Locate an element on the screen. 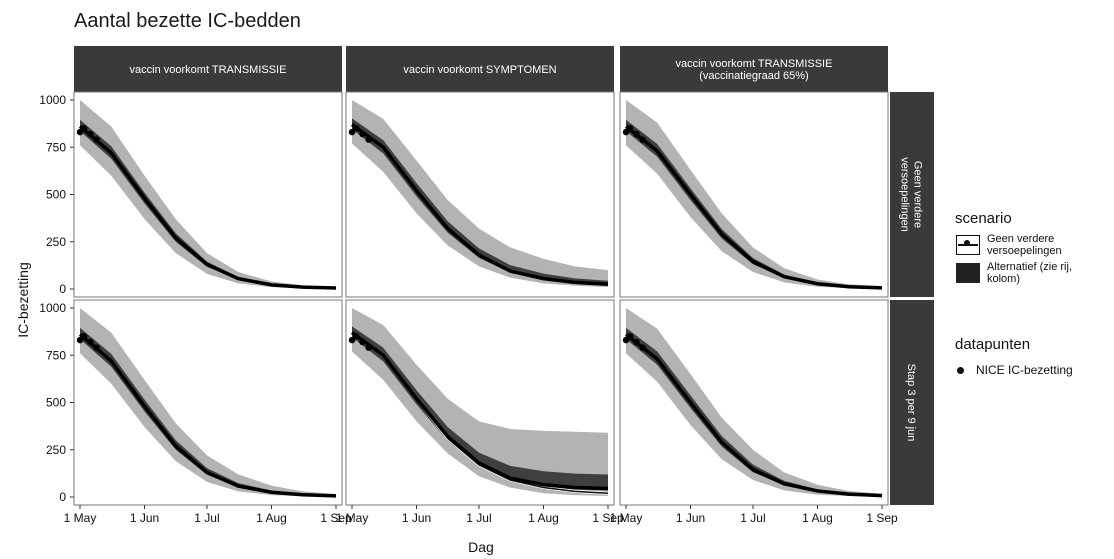 The height and width of the screenshot is (559, 1114). legend-item-baseline: Geen verdere versoepelingen is located at coordinates (1021, 245).